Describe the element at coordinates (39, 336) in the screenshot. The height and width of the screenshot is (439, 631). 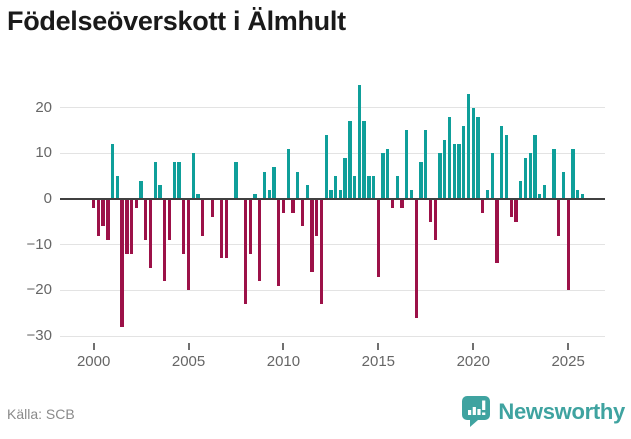
I see `y-axis-label--30: −30` at that location.